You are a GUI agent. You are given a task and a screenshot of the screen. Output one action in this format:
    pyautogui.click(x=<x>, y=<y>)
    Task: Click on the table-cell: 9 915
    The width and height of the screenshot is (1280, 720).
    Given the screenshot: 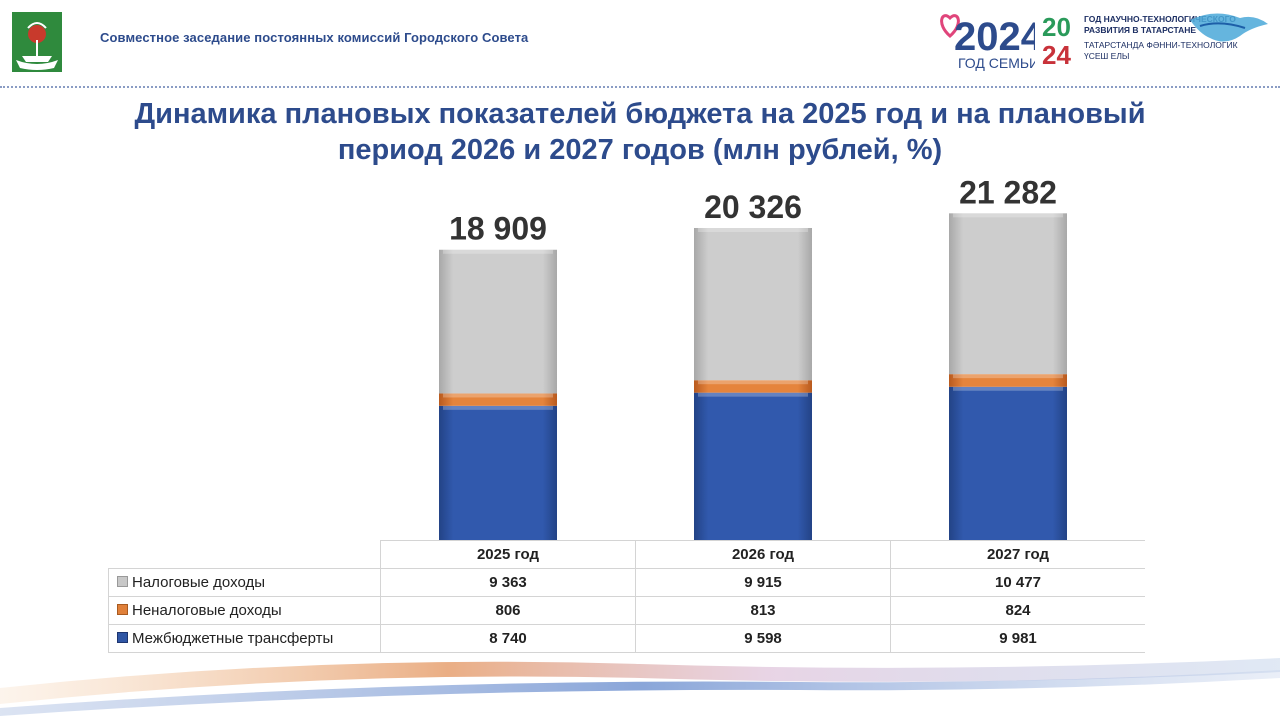 What is the action you would take?
    pyautogui.click(x=763, y=582)
    